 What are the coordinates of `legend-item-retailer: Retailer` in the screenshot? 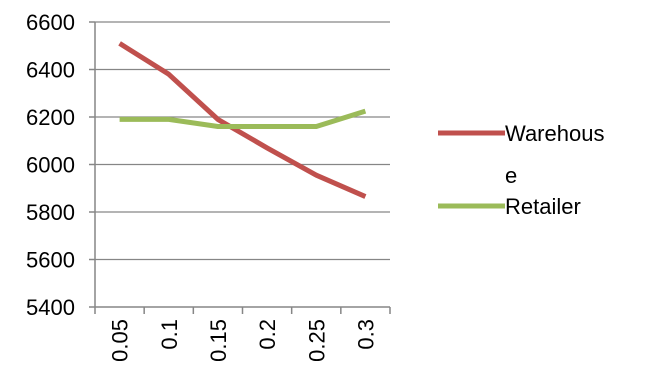 It's located at (509, 206).